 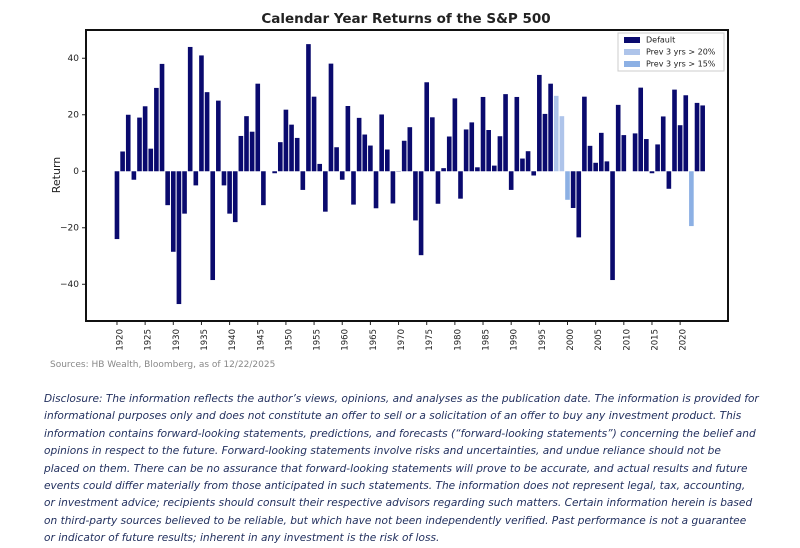 I want to click on y-tick-label: −20, so click(x=69, y=228).